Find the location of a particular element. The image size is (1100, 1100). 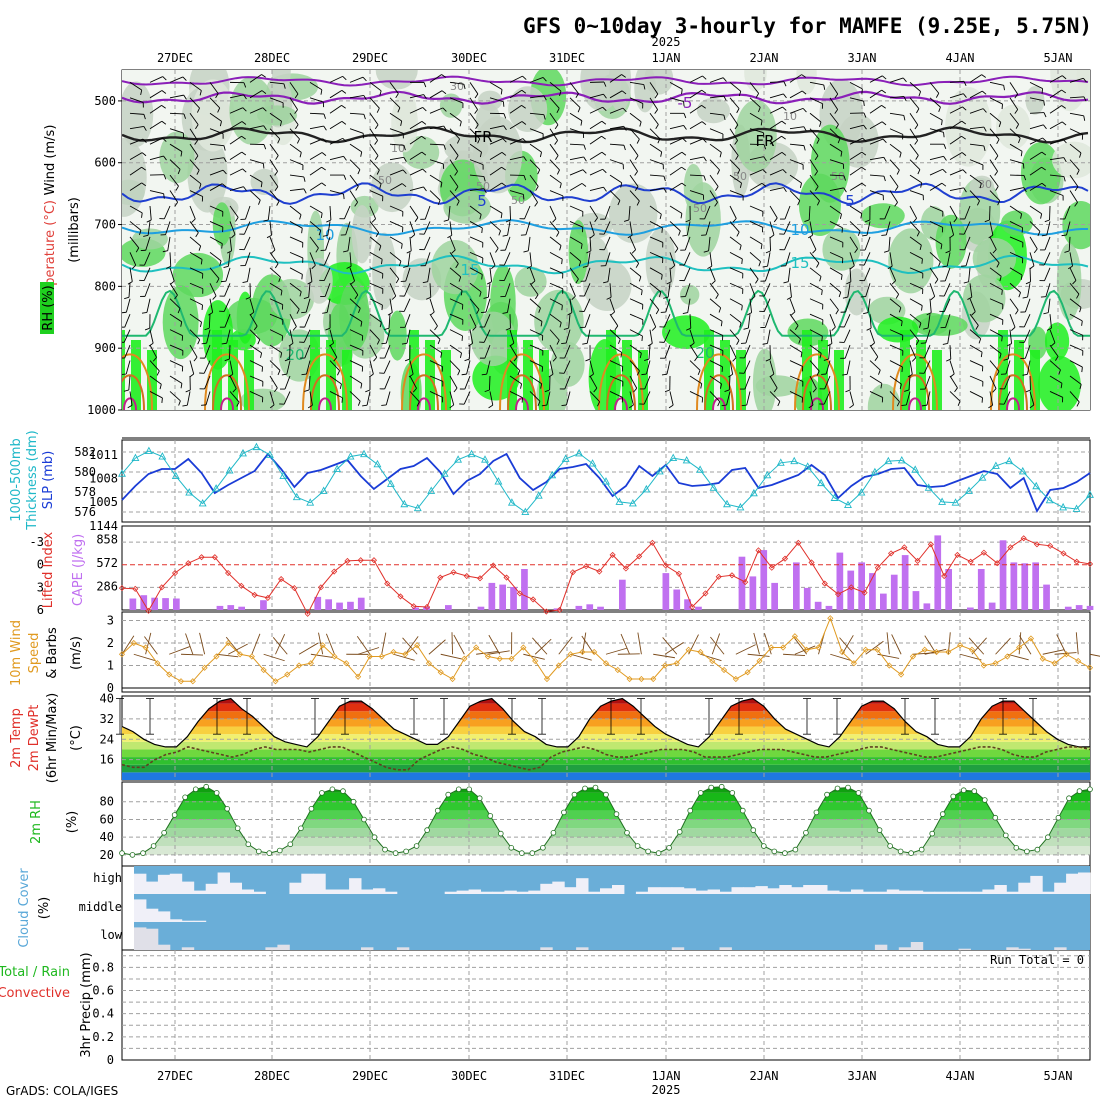

temp-band is located at coordinates (606, 715).